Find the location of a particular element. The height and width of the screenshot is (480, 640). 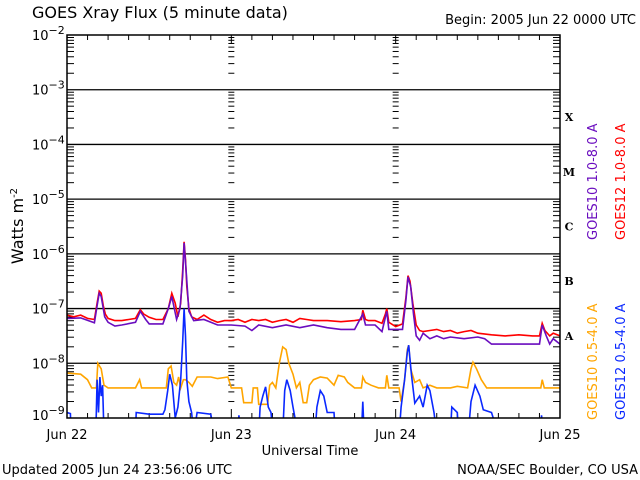

x-tick-label: Jun 24 is located at coordinates (395, 435).